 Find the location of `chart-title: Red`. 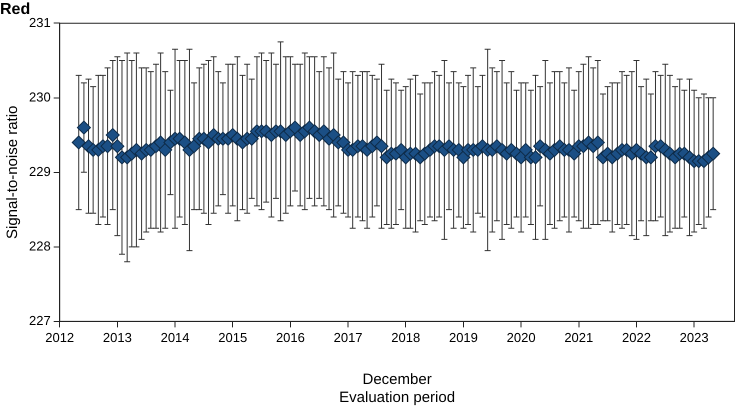

chart-title: Red is located at coordinates (15, 9).